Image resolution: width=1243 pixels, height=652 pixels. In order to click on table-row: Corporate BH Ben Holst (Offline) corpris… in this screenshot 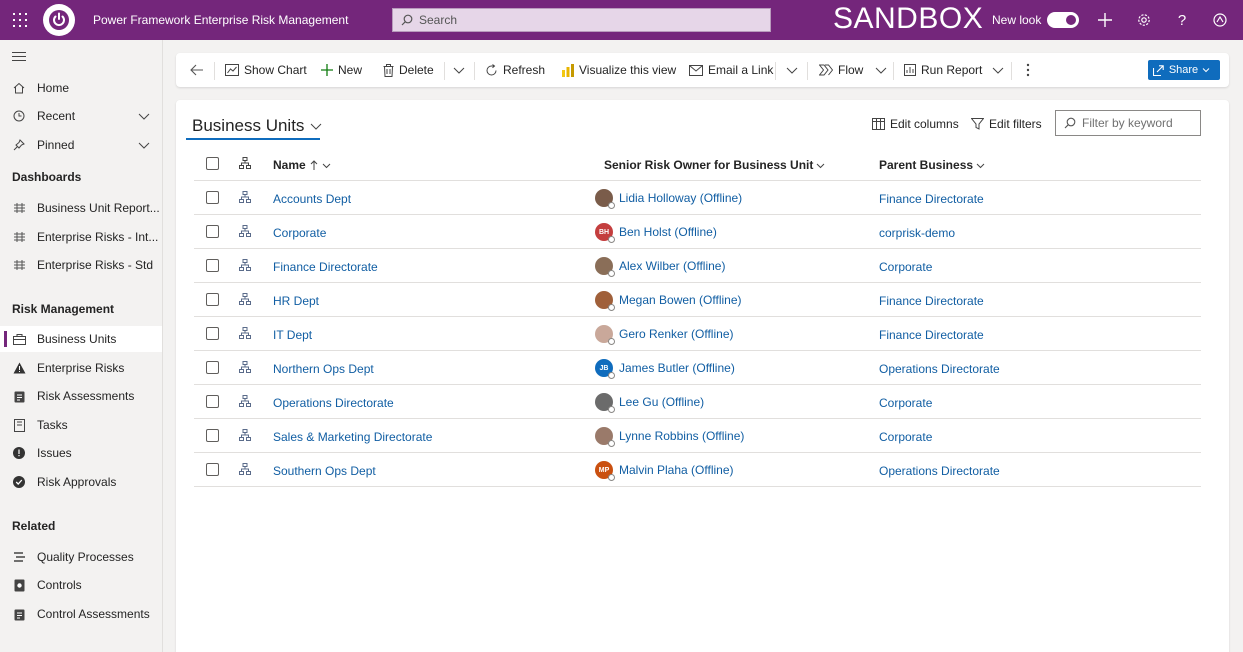, I will do `click(697, 232)`.